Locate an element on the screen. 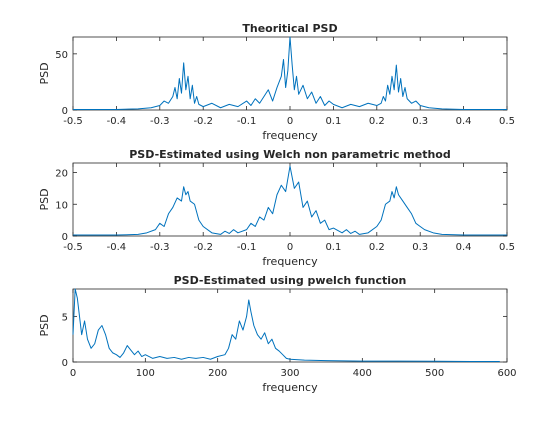 This screenshot has width=560, height=425. y-tick-label: 20 is located at coordinates (61, 174).